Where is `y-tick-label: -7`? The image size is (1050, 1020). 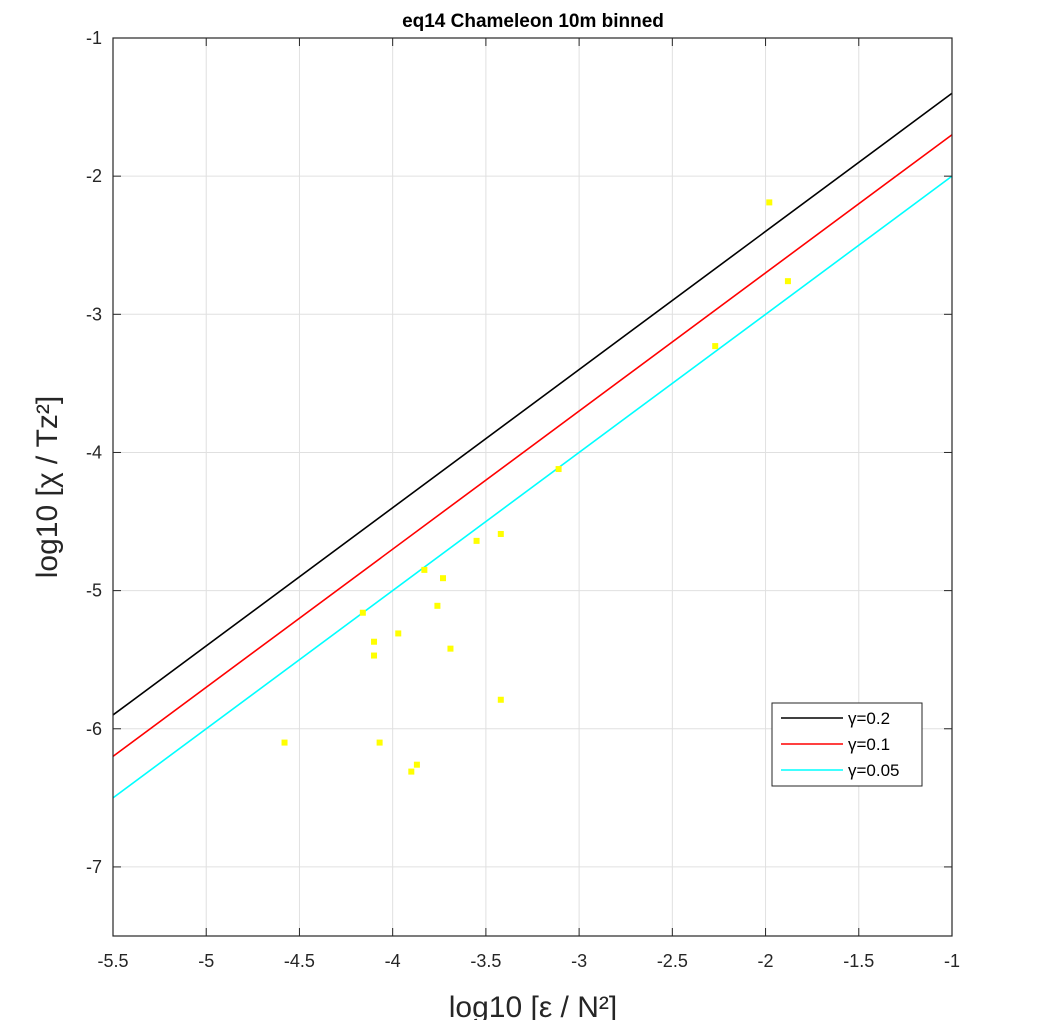
y-tick-label: -7 is located at coordinates (94, 867).